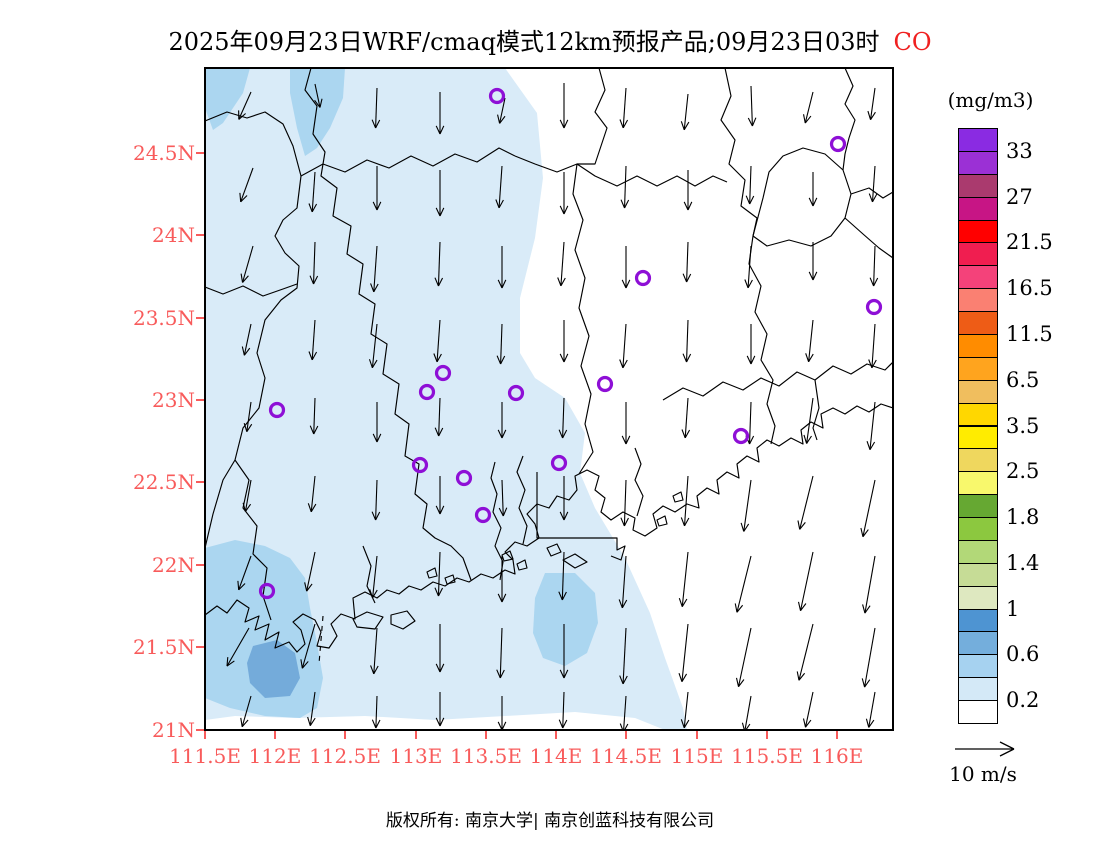 This screenshot has height=850, width=1100. What do you see at coordinates (345, 756) in the screenshot?
I see `lon-tick-label: 112.5E` at bounding box center [345, 756].